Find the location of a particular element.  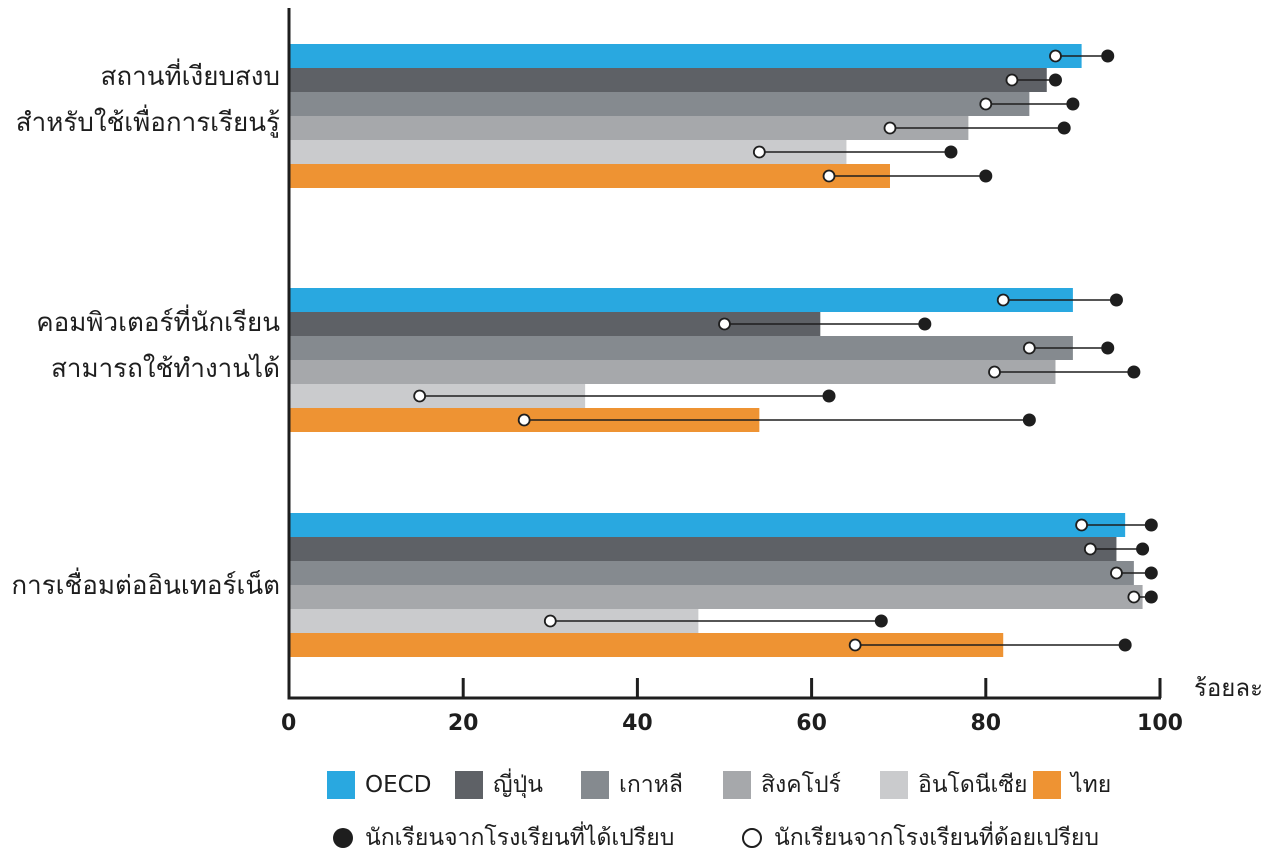

legend-label: สิงคโปร์ is located at coordinates (801, 785).